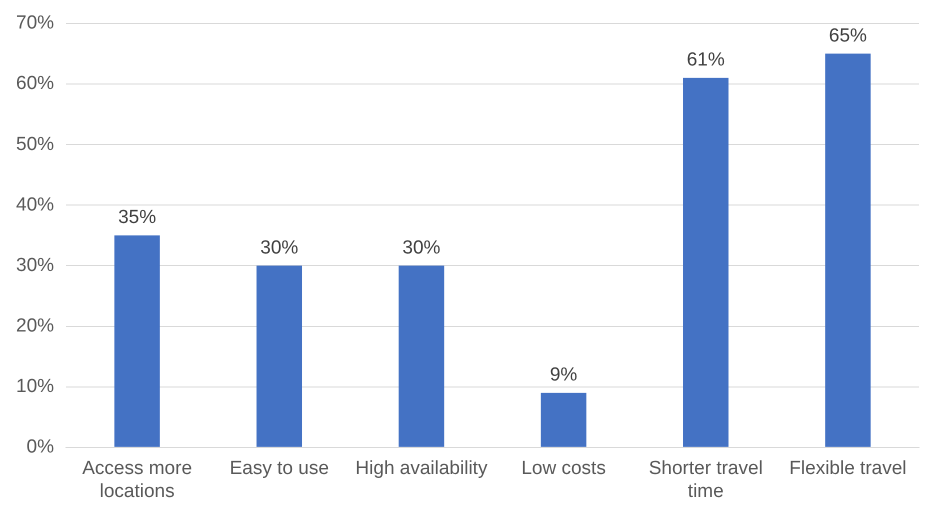 The image size is (925, 513). What do you see at coordinates (35, 205) in the screenshot?
I see `y-tick-label: 40%` at bounding box center [35, 205].